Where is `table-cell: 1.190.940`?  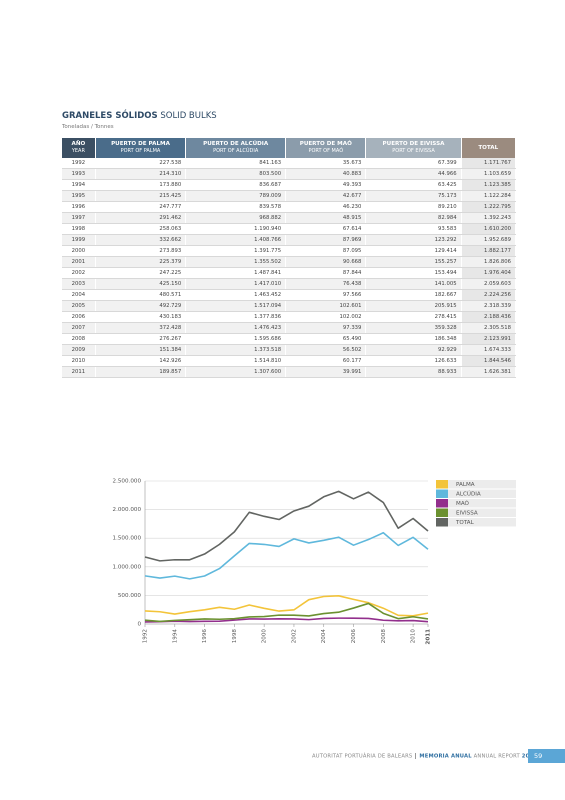
table-cell: 1.190.940 is located at coordinates (236, 229).